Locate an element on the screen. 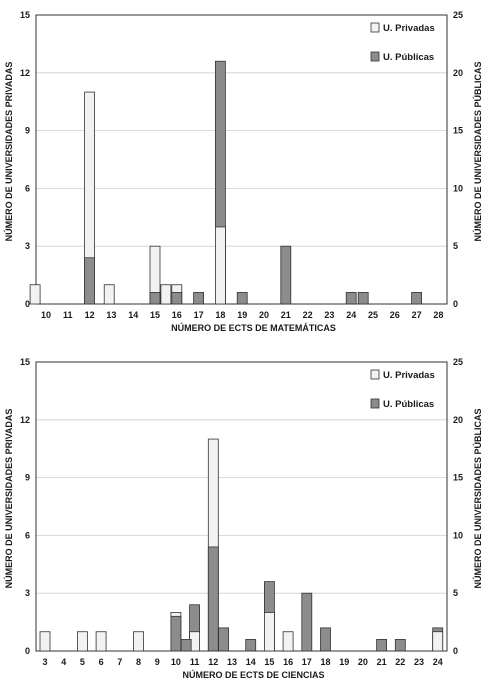 The image size is (493, 685). x-tick-label: 26 is located at coordinates (395, 315).